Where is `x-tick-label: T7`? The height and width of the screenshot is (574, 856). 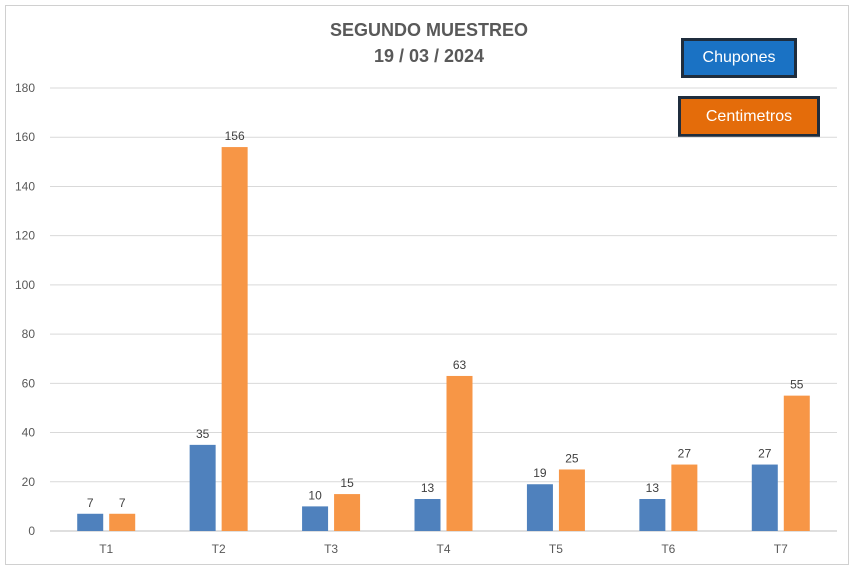 x-tick-label: T7 is located at coordinates (781, 549).